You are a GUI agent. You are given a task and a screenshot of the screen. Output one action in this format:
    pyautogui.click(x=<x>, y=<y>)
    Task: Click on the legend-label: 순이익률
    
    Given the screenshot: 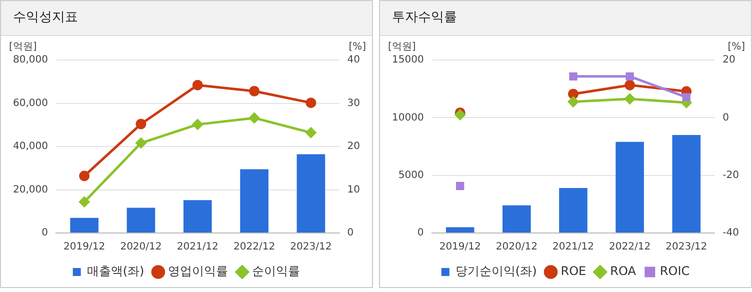 What is the action you would take?
    pyautogui.click(x=276, y=271)
    